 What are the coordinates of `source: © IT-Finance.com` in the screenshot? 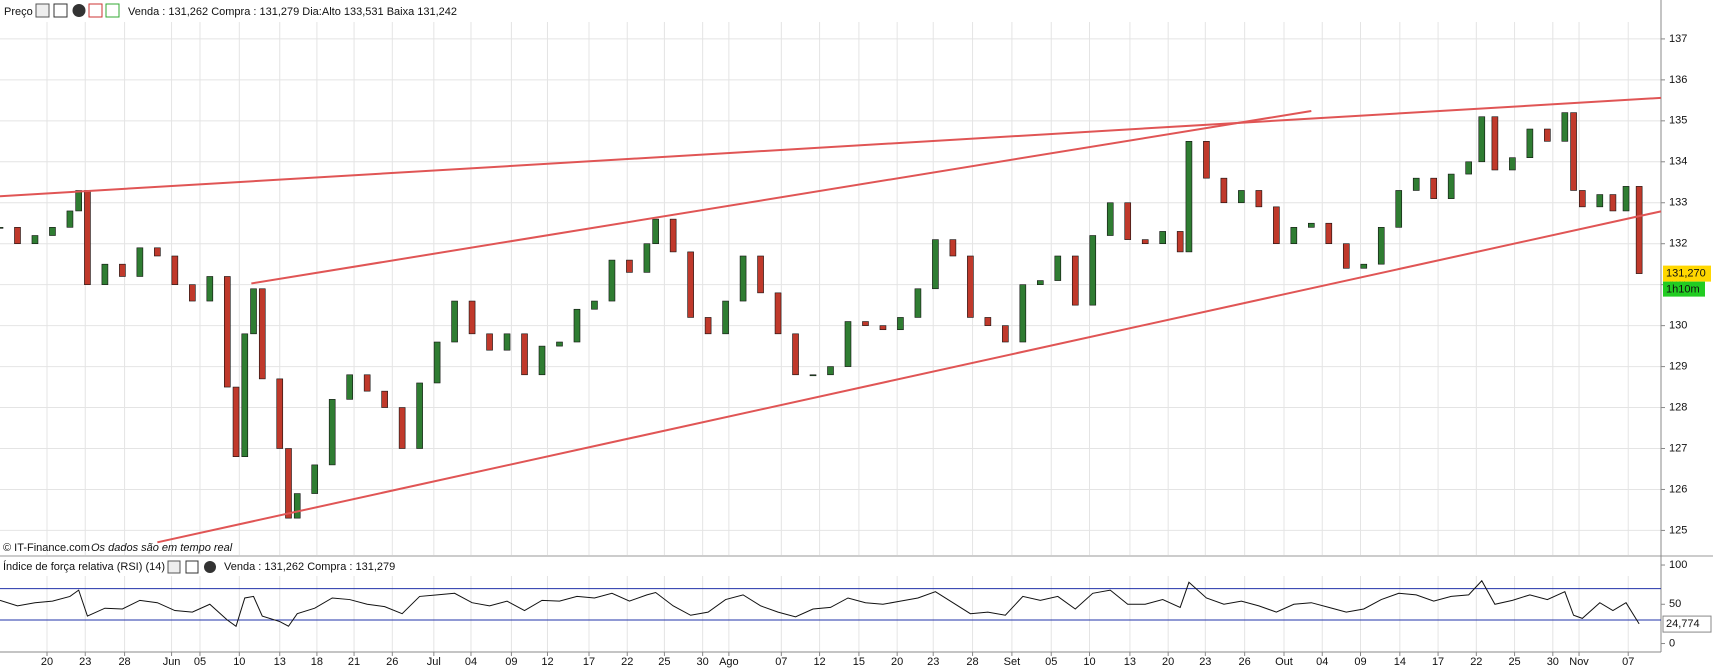 It's located at (46, 548).